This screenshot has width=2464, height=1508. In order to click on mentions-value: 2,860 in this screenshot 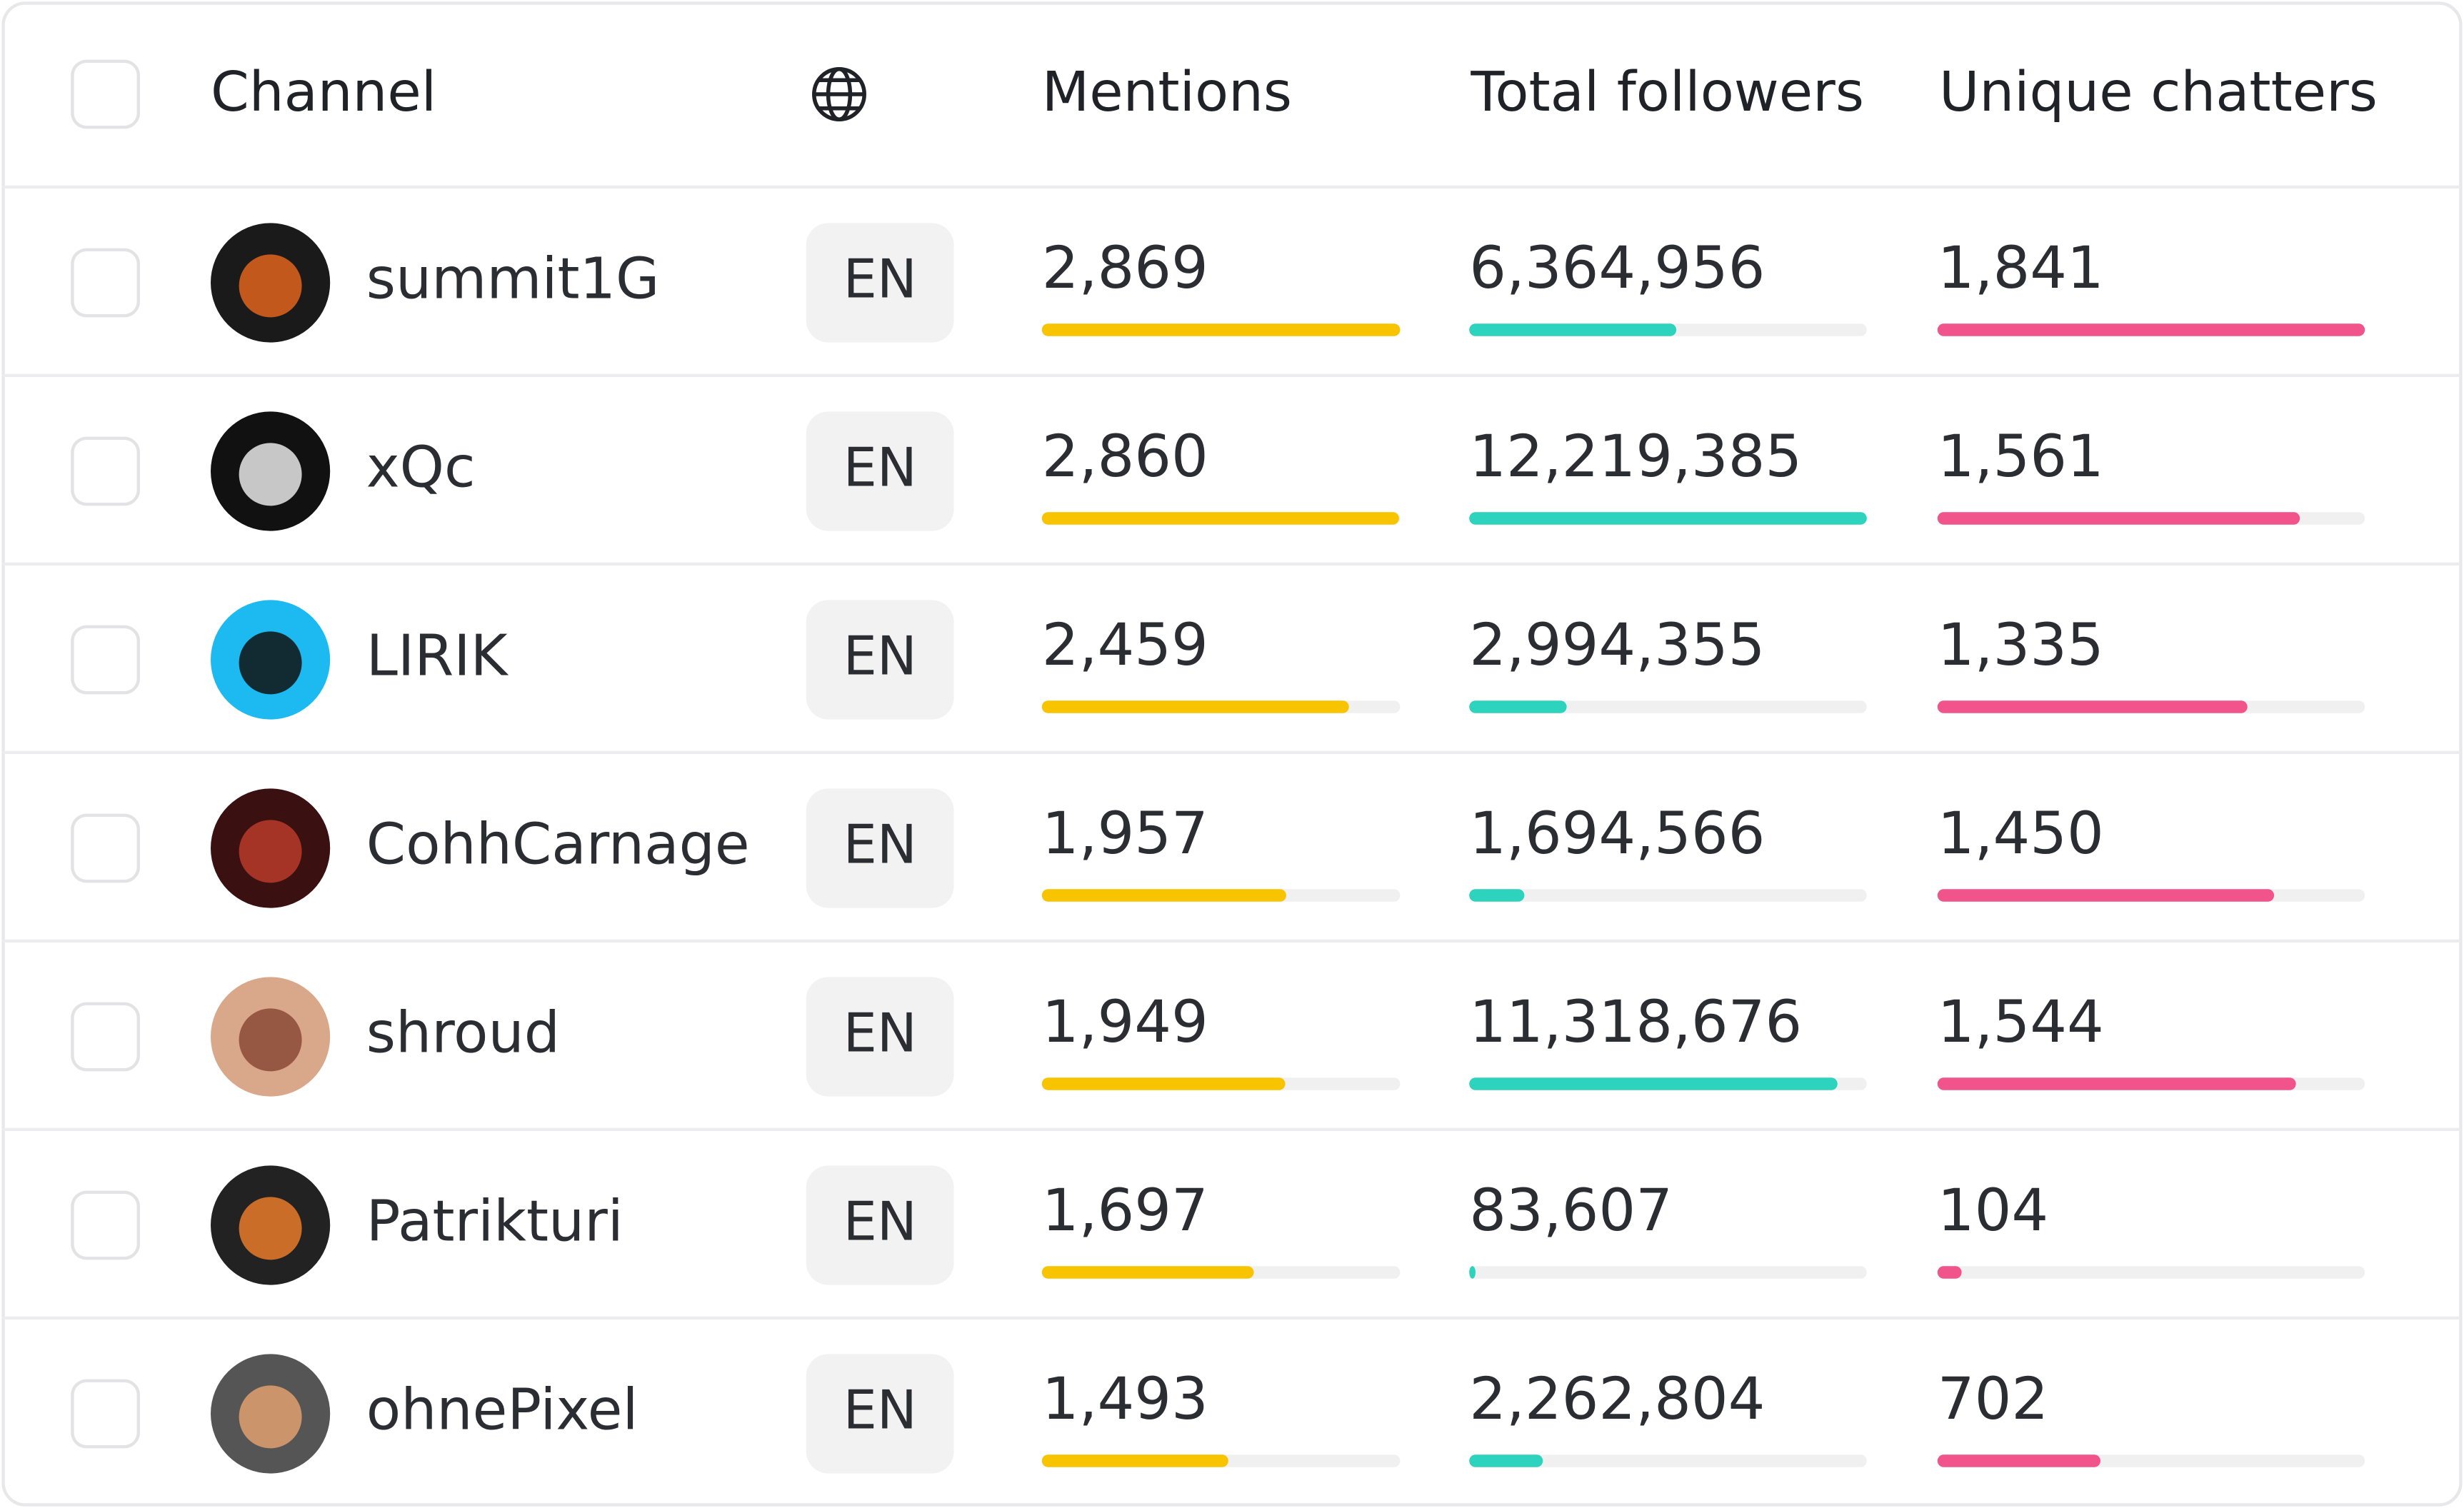, I will do `click(1125, 457)`.